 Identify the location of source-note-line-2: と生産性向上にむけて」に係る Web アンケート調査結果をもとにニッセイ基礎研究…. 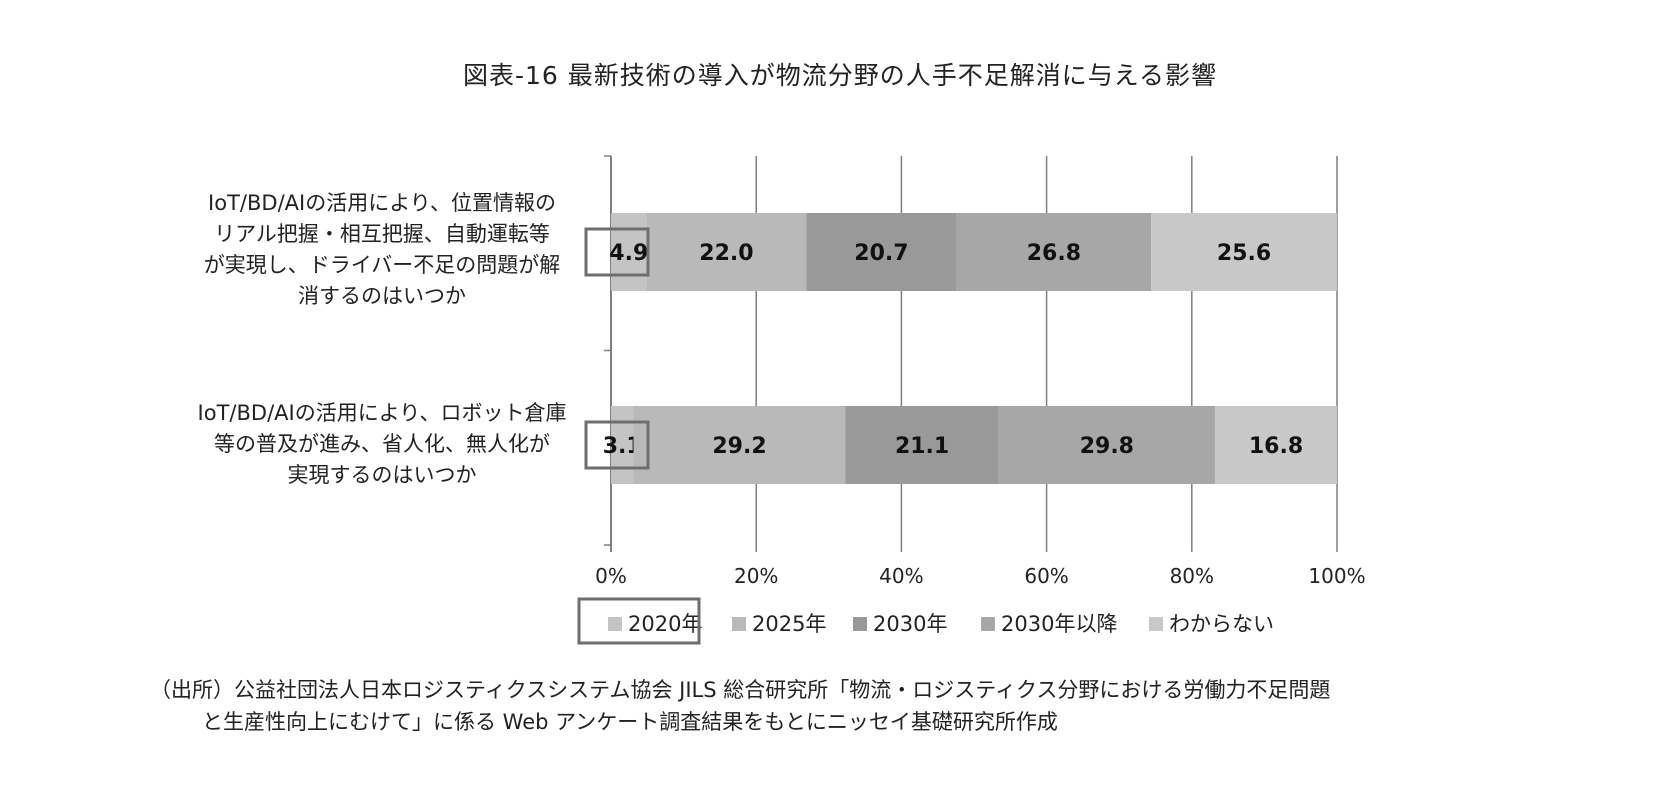
(630, 722).